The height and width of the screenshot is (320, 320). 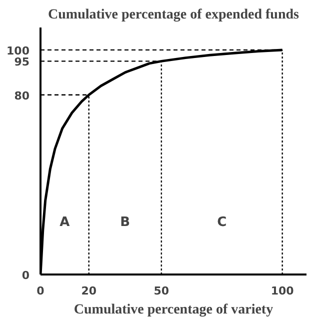 What do you see at coordinates (40, 291) in the screenshot?
I see `x-tick-label: 0` at bounding box center [40, 291].